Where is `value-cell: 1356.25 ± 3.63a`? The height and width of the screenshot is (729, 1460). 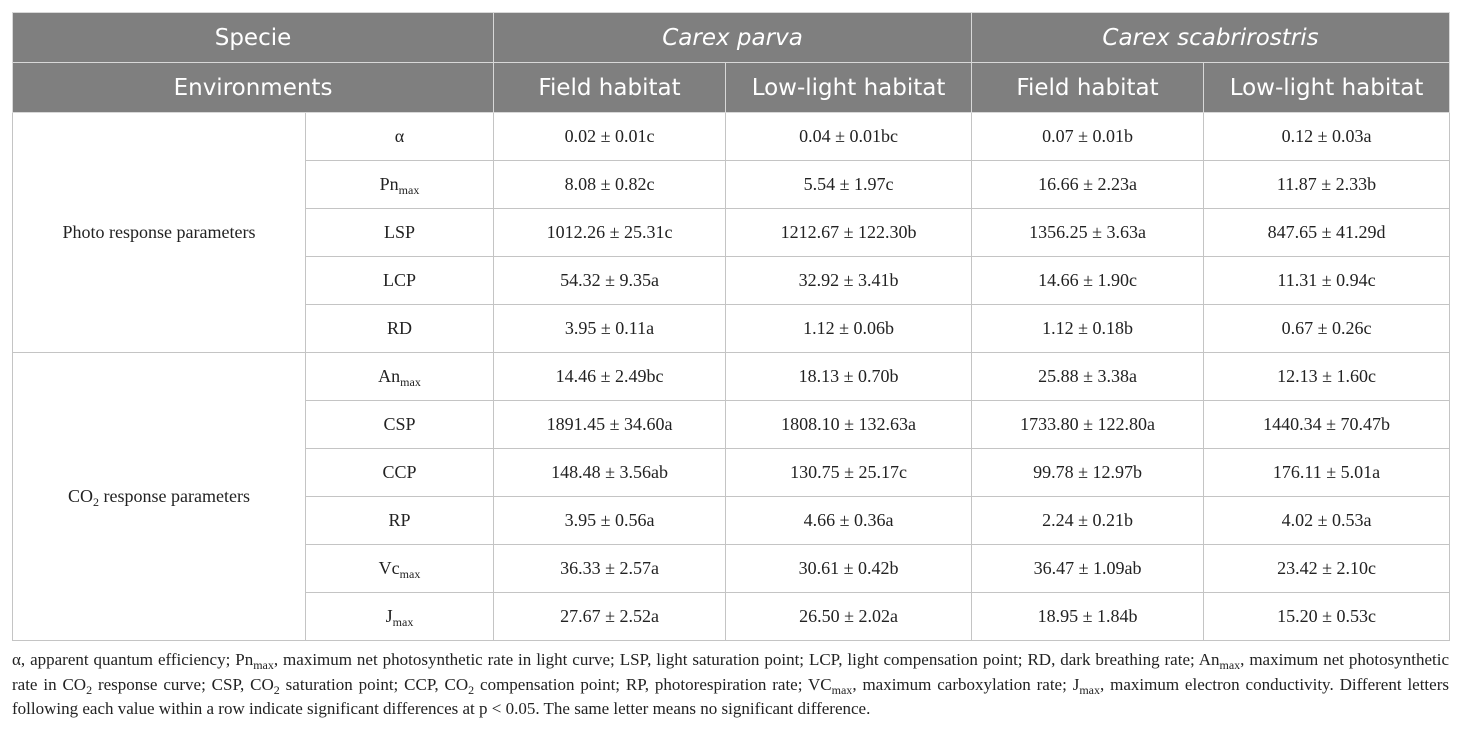 value-cell: 1356.25 ± 3.63a is located at coordinates (1088, 232).